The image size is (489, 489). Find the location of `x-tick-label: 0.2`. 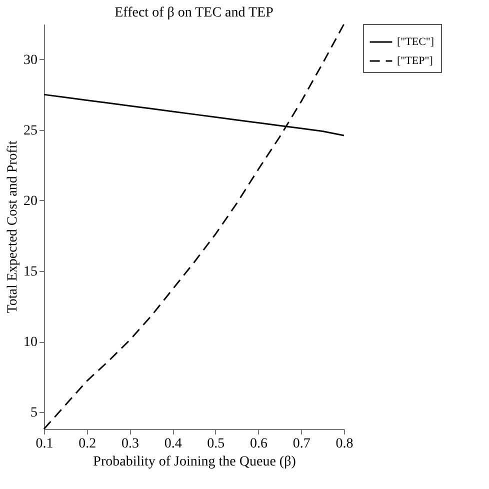

x-tick-label: 0.2 is located at coordinates (87, 444).